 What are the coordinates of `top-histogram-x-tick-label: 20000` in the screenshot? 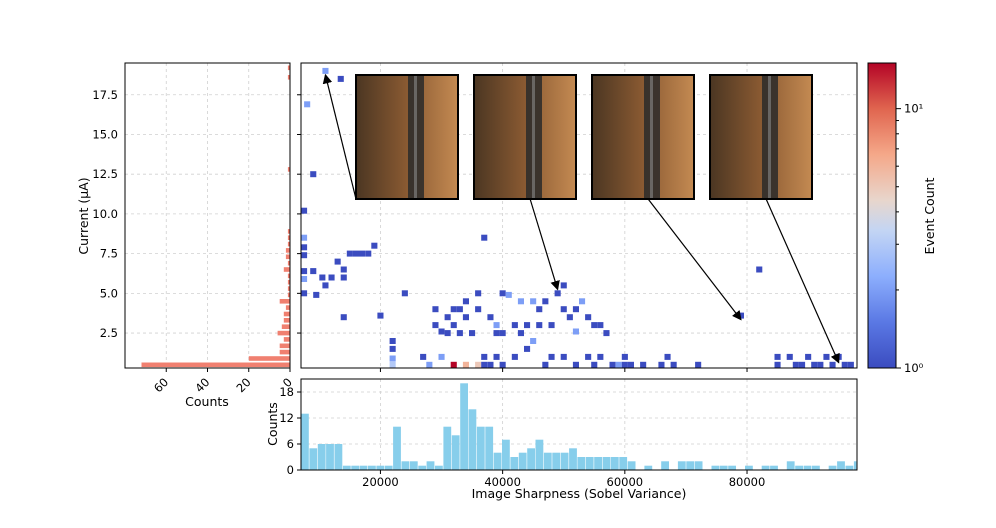 It's located at (380, 482).